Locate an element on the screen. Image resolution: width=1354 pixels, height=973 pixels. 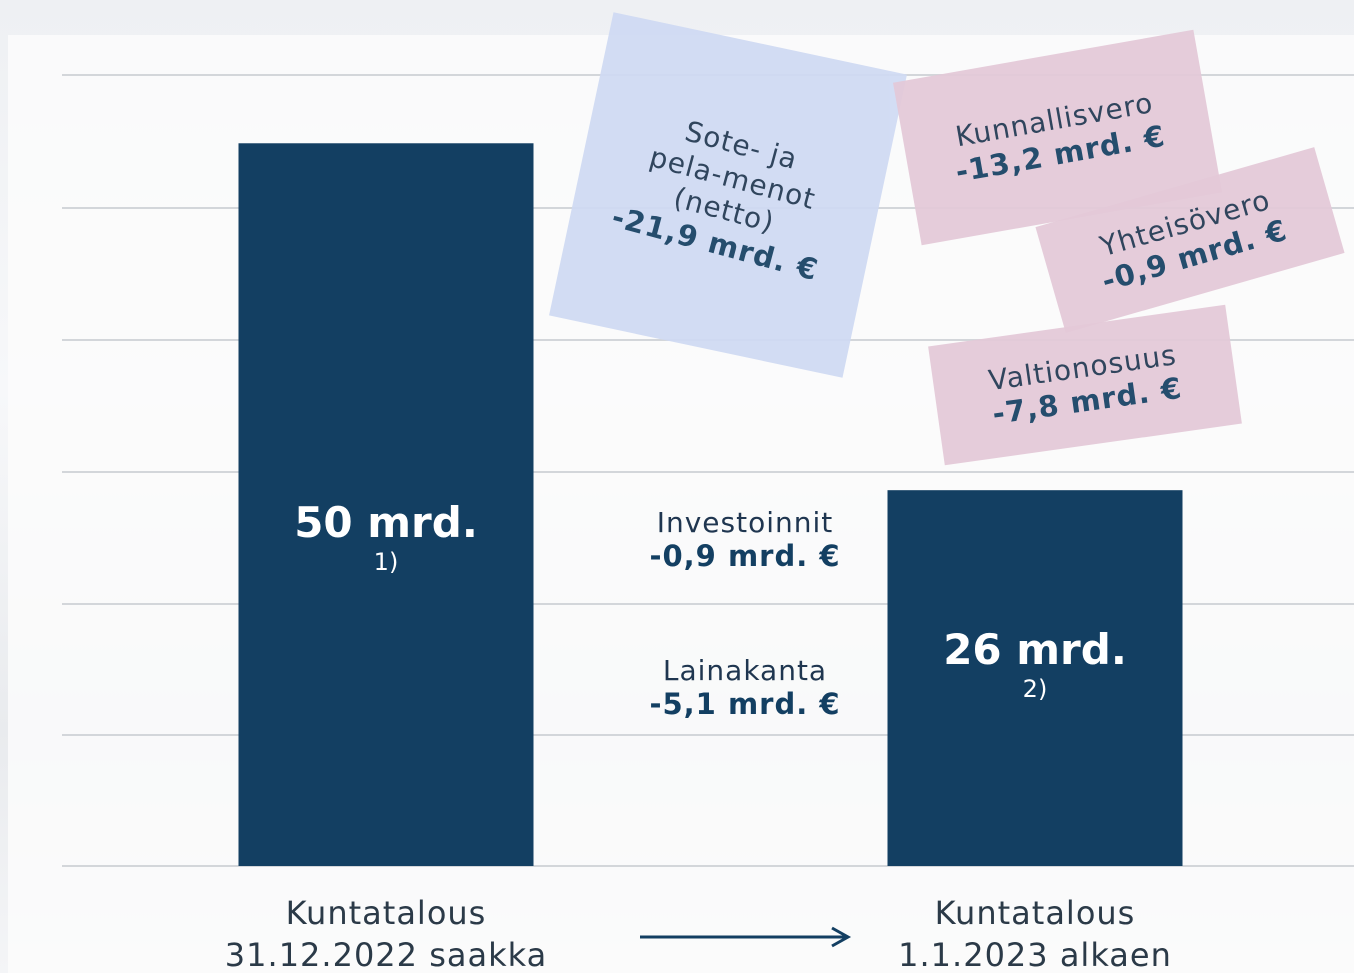
annotation-text: Investoinnit -0,9 mrd. € is located at coordinates (744, 540).